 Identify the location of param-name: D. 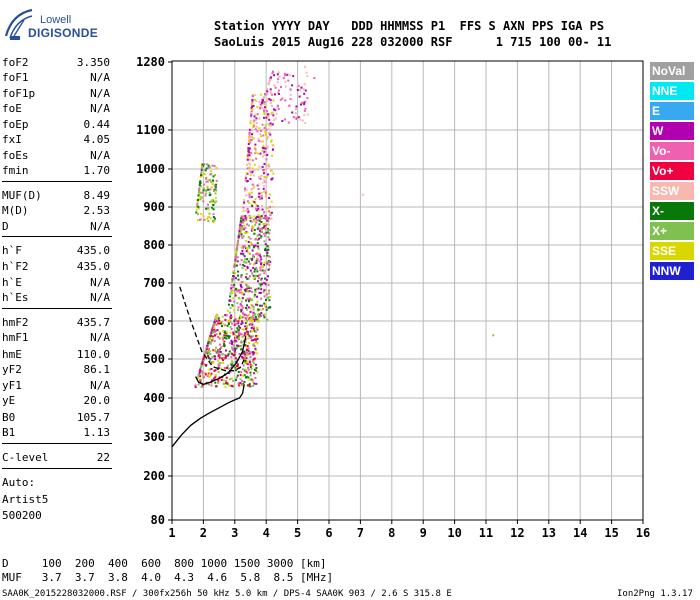
(5, 226).